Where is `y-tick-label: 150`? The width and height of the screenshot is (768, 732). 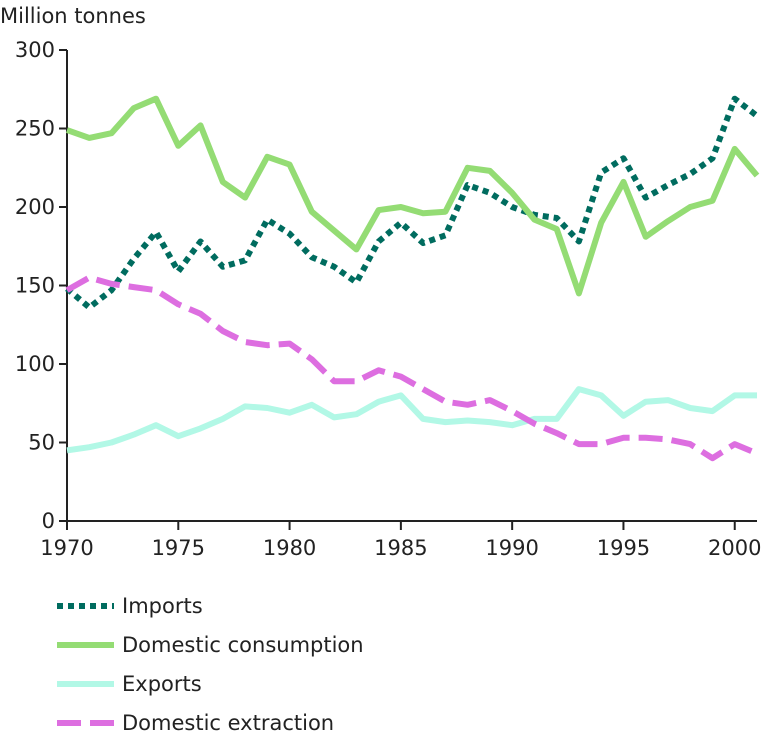
y-tick-label: 150 is located at coordinates (35, 286).